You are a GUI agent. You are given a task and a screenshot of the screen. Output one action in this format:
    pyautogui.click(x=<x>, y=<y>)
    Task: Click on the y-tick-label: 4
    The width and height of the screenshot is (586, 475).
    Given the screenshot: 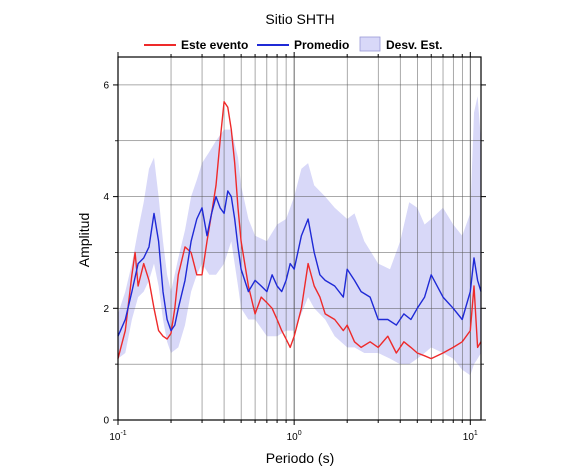 What is the action you would take?
    pyautogui.click(x=106, y=197)
    